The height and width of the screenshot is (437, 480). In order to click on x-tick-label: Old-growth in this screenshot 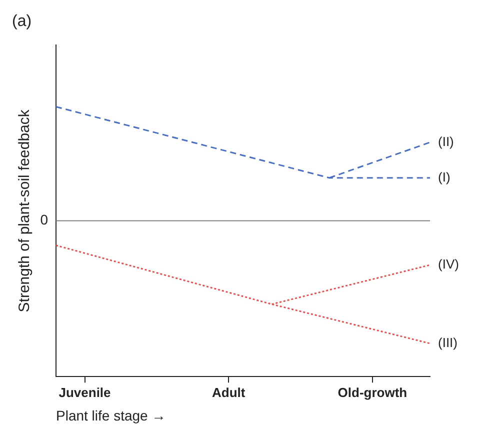, I will do `click(373, 392)`.